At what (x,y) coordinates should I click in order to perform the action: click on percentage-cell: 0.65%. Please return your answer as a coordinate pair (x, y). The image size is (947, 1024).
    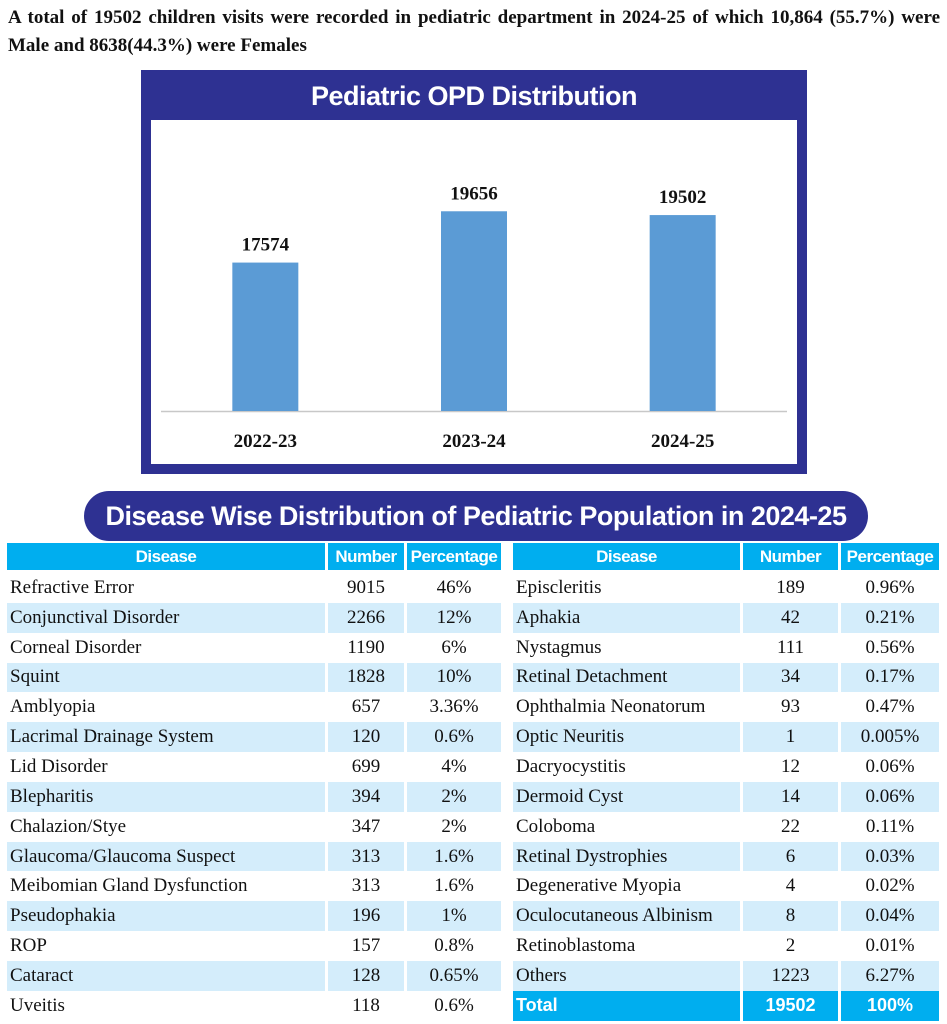
    Looking at the image, I should click on (454, 975).